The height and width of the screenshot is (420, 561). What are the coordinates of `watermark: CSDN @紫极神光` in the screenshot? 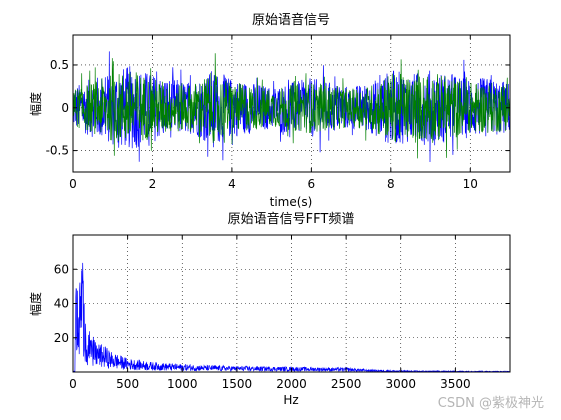 It's located at (491, 403).